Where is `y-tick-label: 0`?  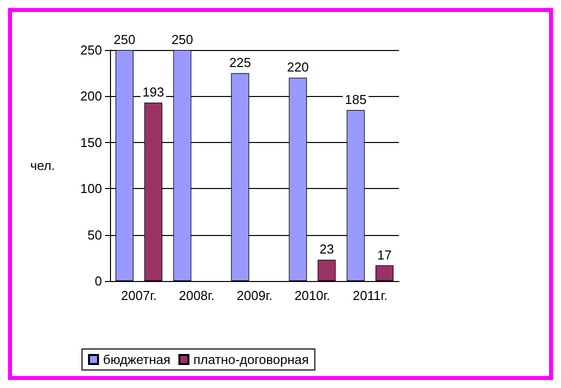 y-tick-label: 0 is located at coordinates (98, 281).